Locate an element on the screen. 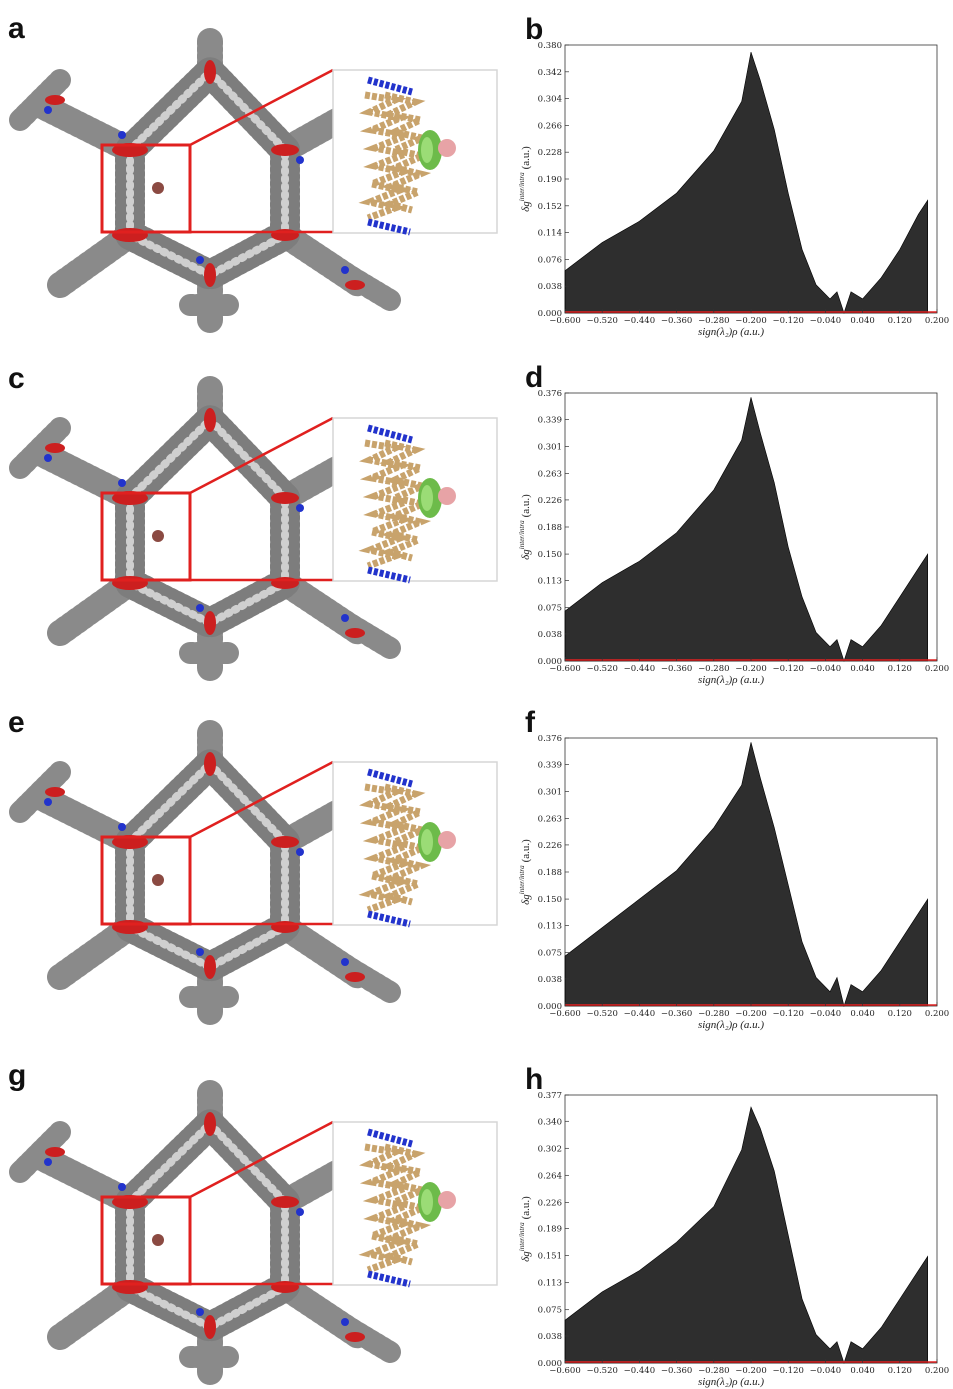 This screenshot has width=953, height=1389. y-tick-label: 0.228 is located at coordinates (550, 153).